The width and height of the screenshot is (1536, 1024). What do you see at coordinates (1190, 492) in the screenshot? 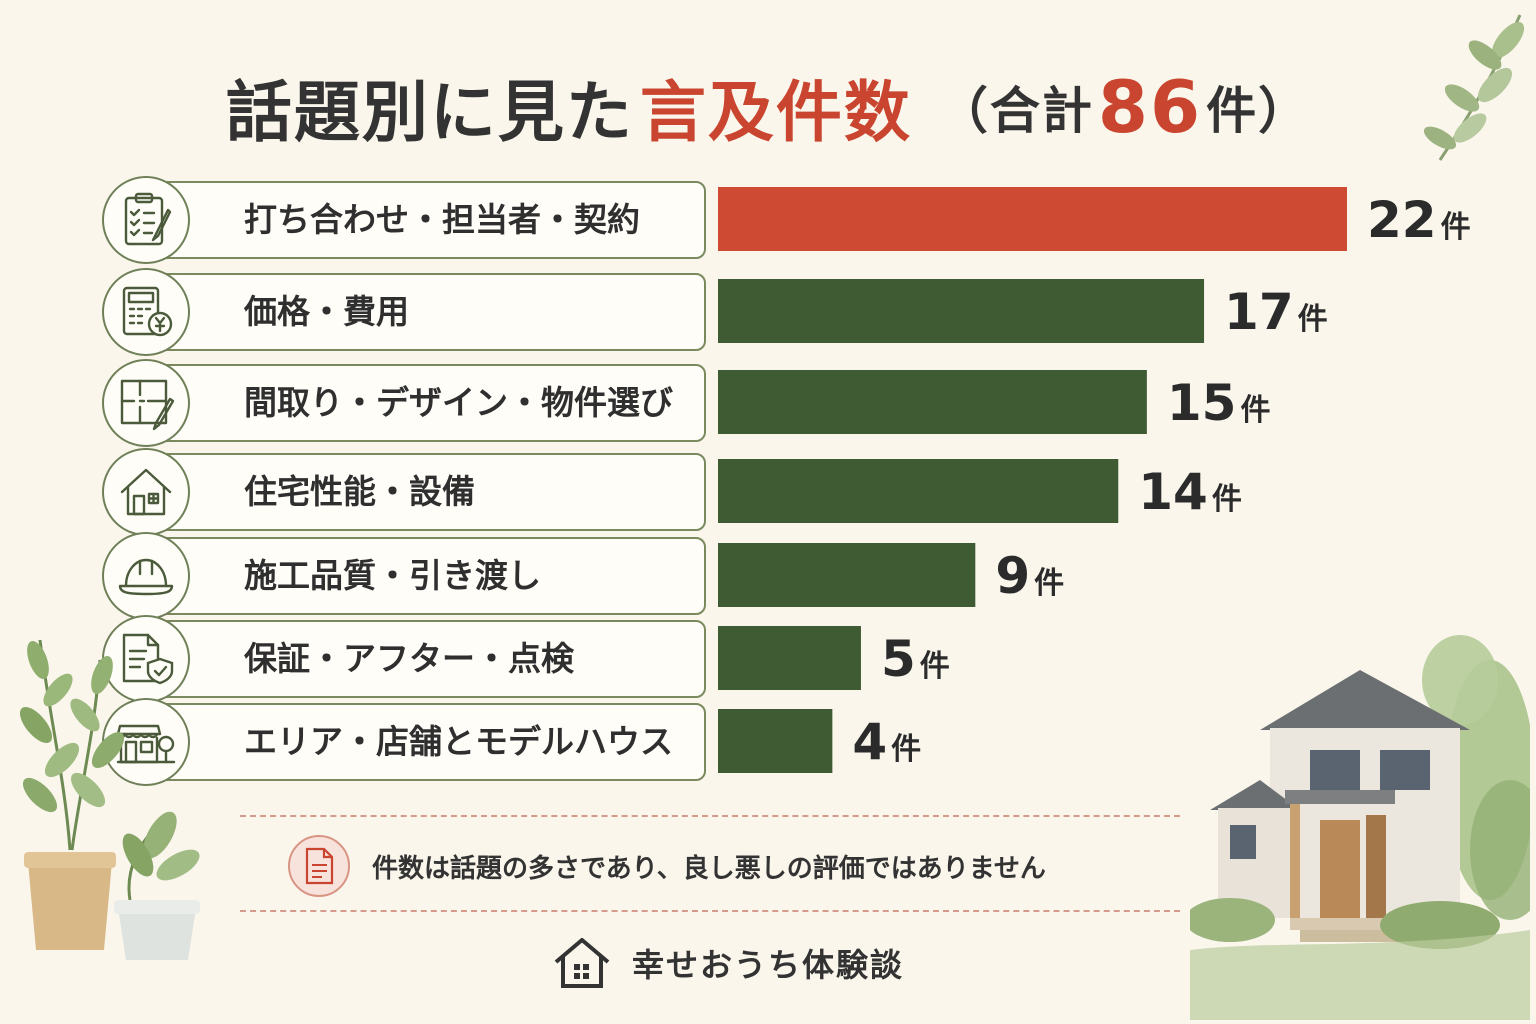
I see `value-label: 14 件` at bounding box center [1190, 492].